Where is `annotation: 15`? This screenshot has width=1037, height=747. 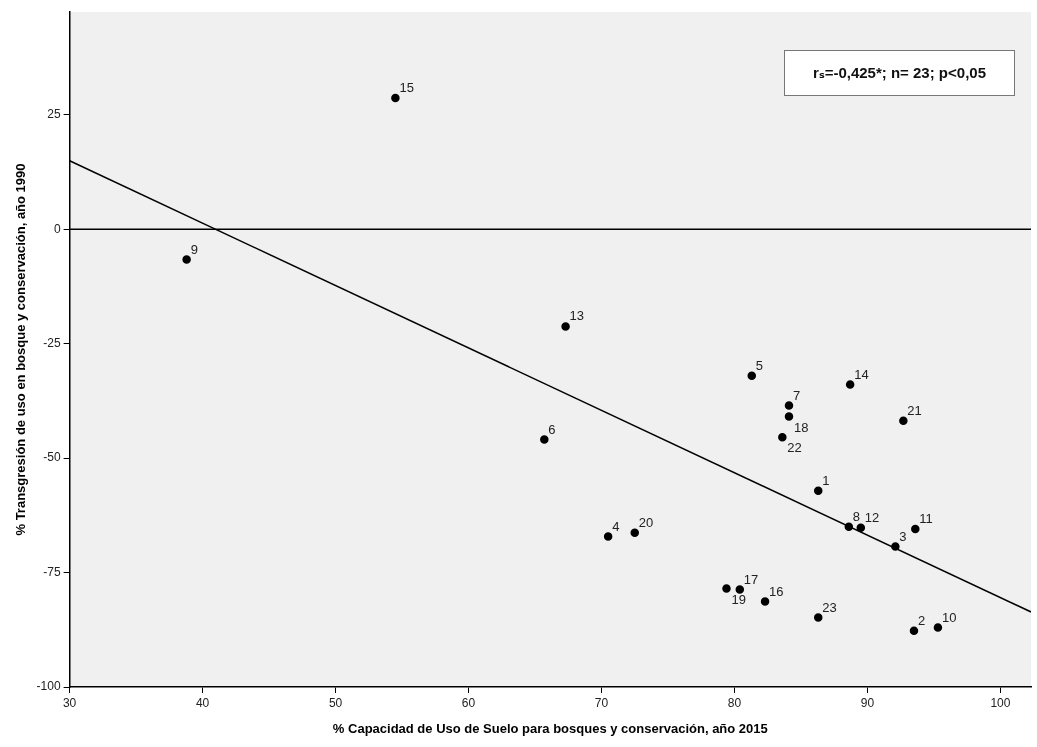
annotation: 15 is located at coordinates (406, 88).